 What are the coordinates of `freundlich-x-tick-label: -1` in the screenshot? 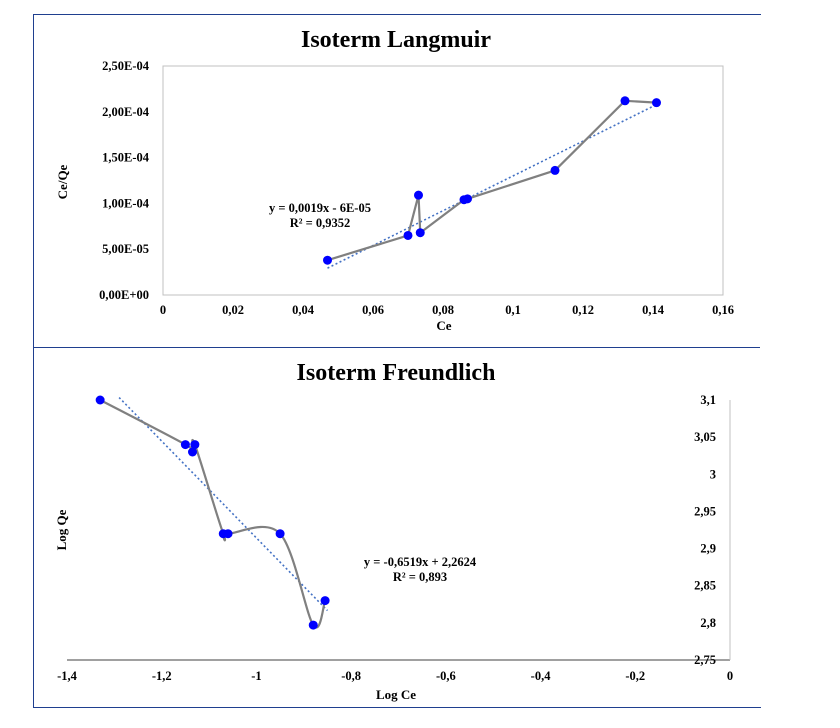 It's located at (256, 676).